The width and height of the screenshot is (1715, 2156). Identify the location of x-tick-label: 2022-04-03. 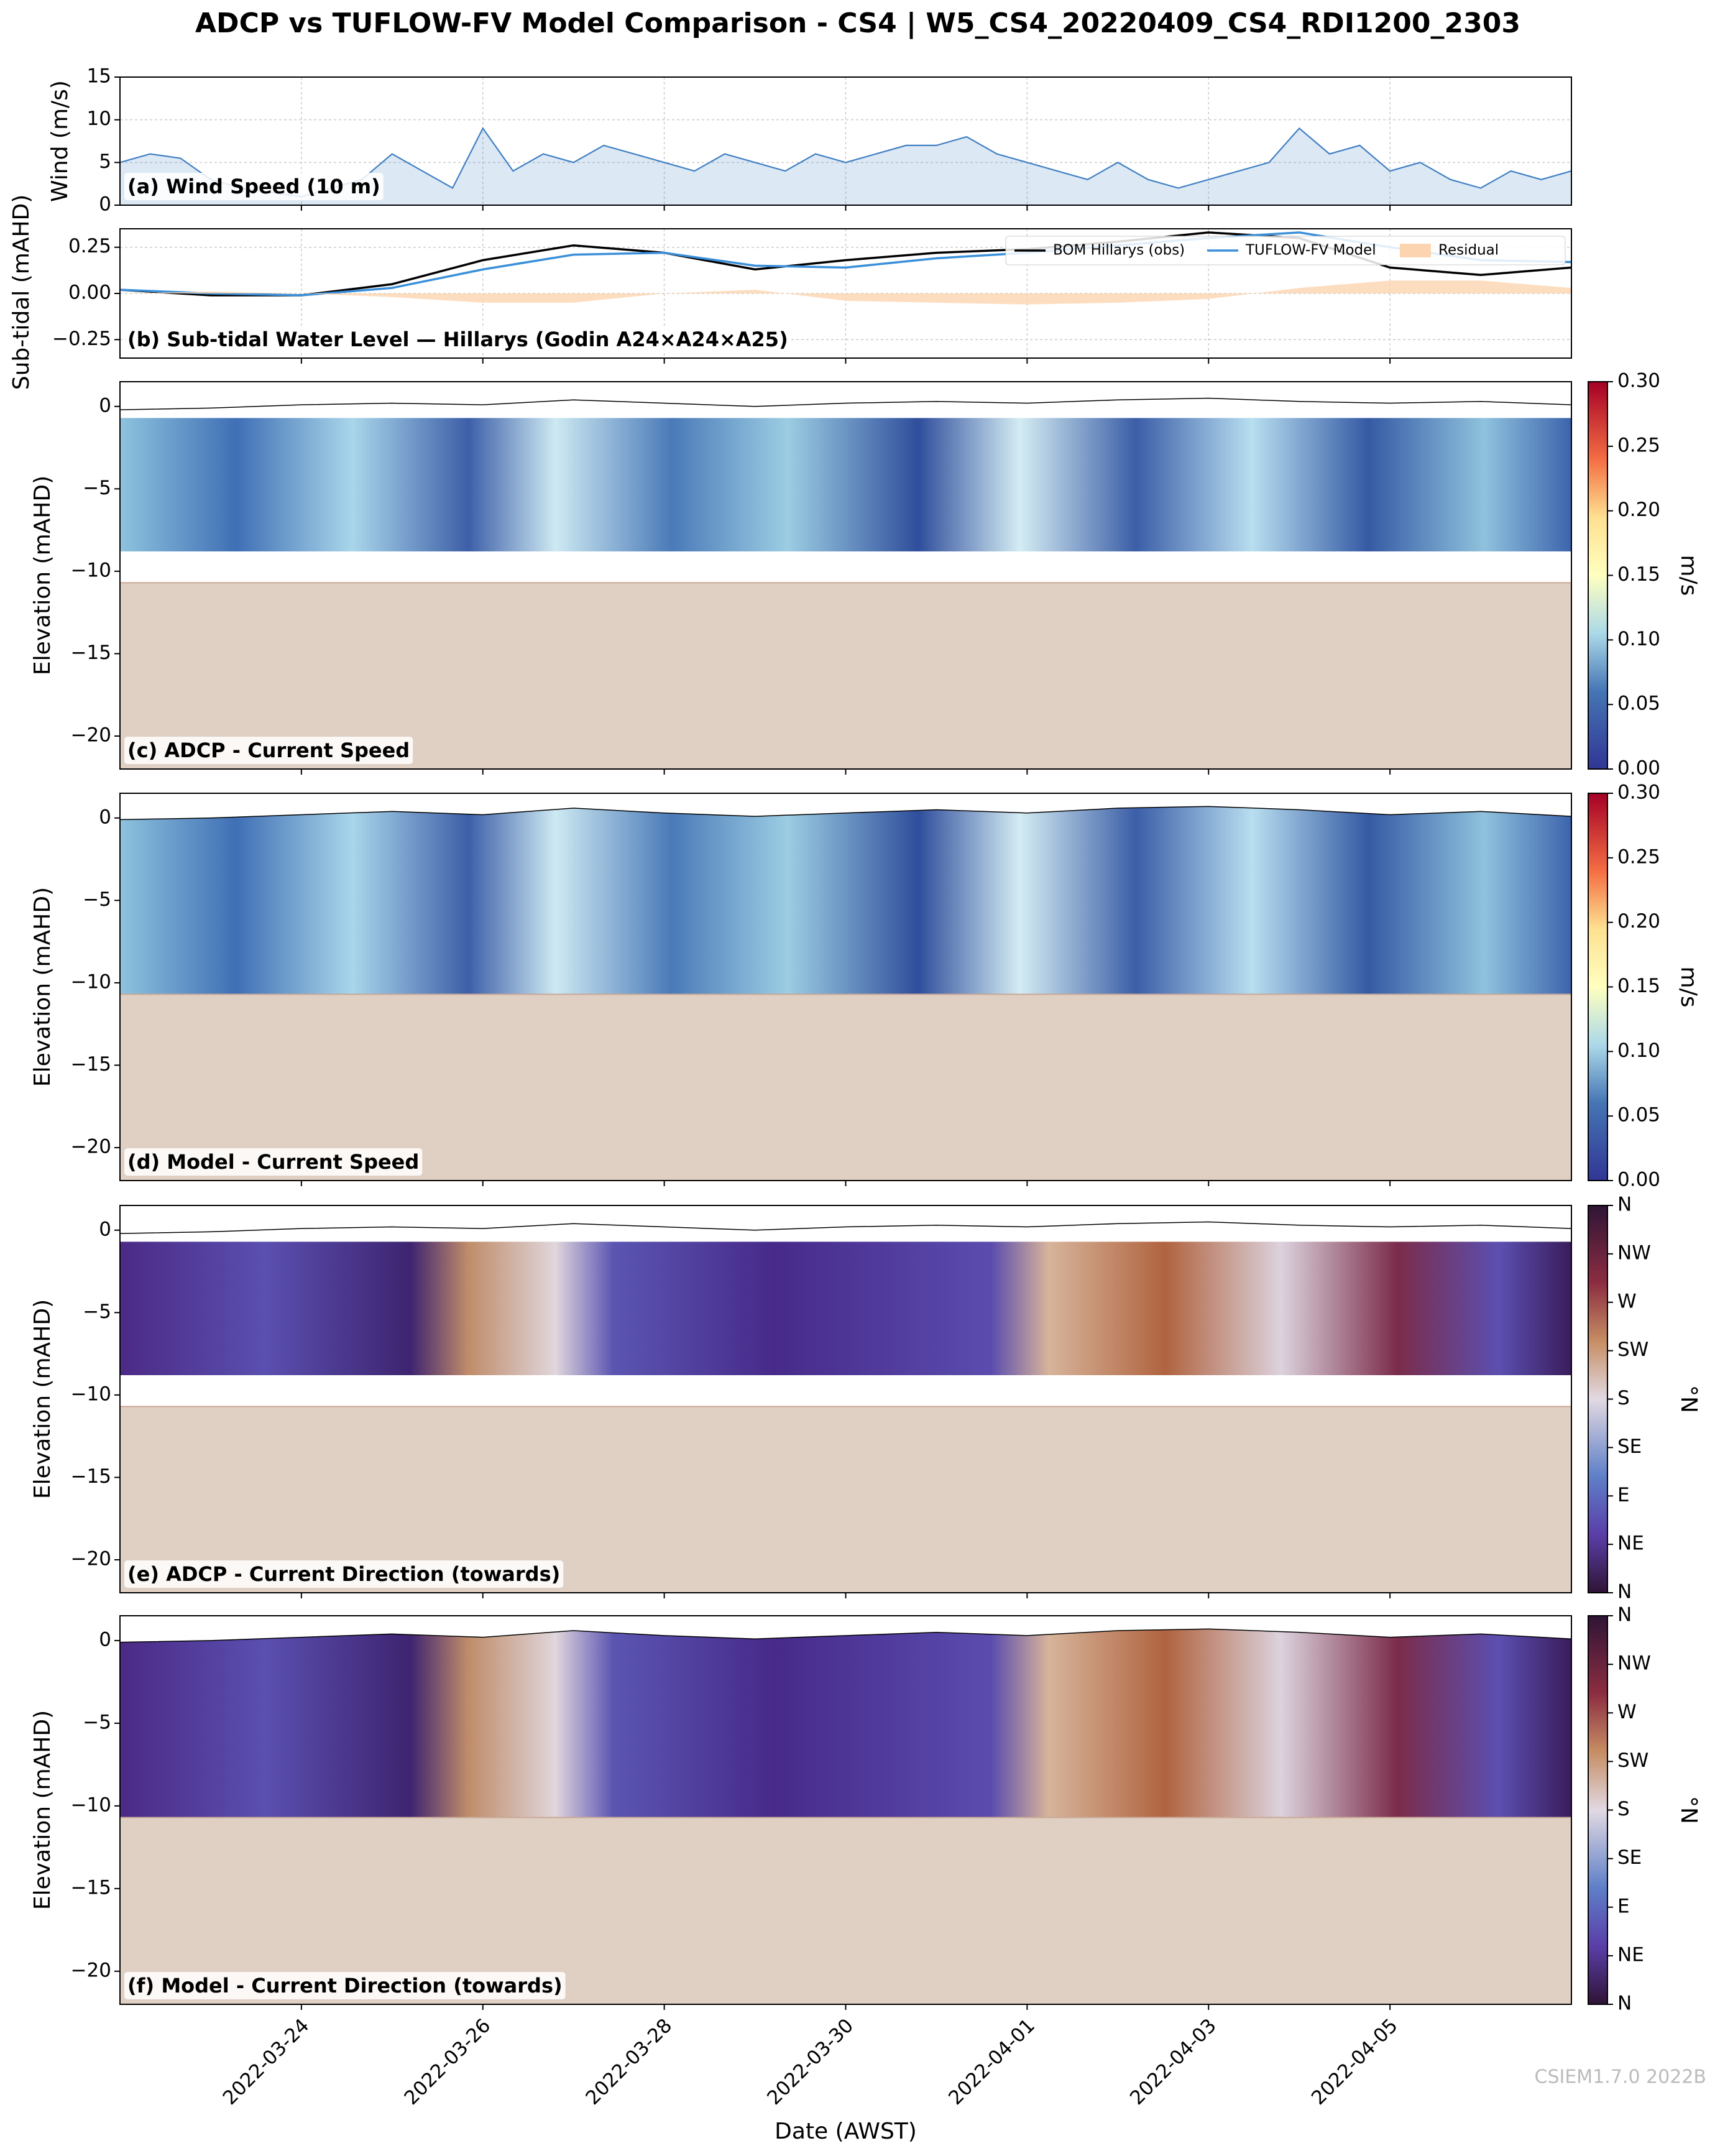
(1173, 2061).